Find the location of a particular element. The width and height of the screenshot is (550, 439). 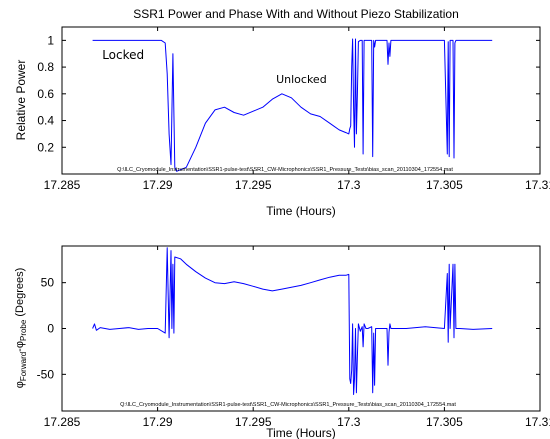

phi-symbol-forward: φ is located at coordinates (20, 384).